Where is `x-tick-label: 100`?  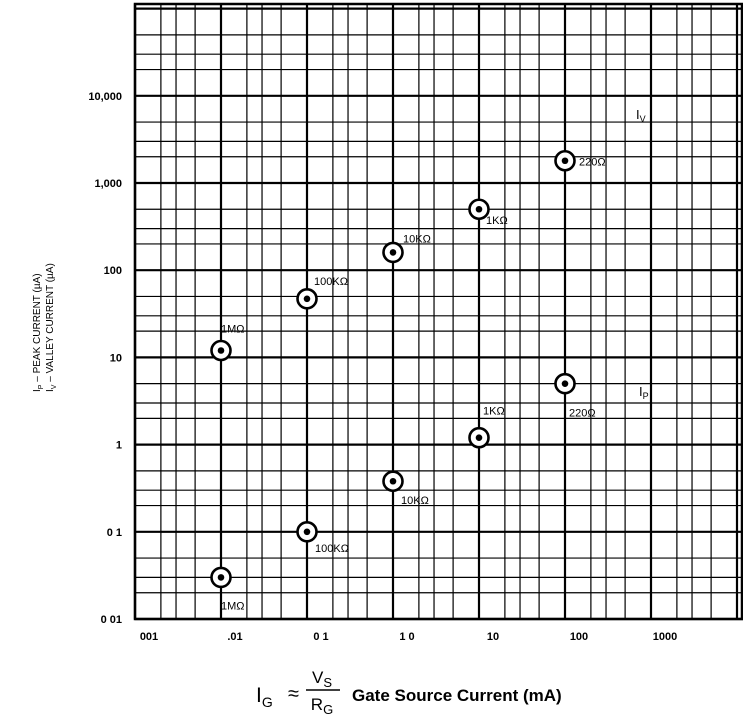 x-tick-label: 100 is located at coordinates (579, 637).